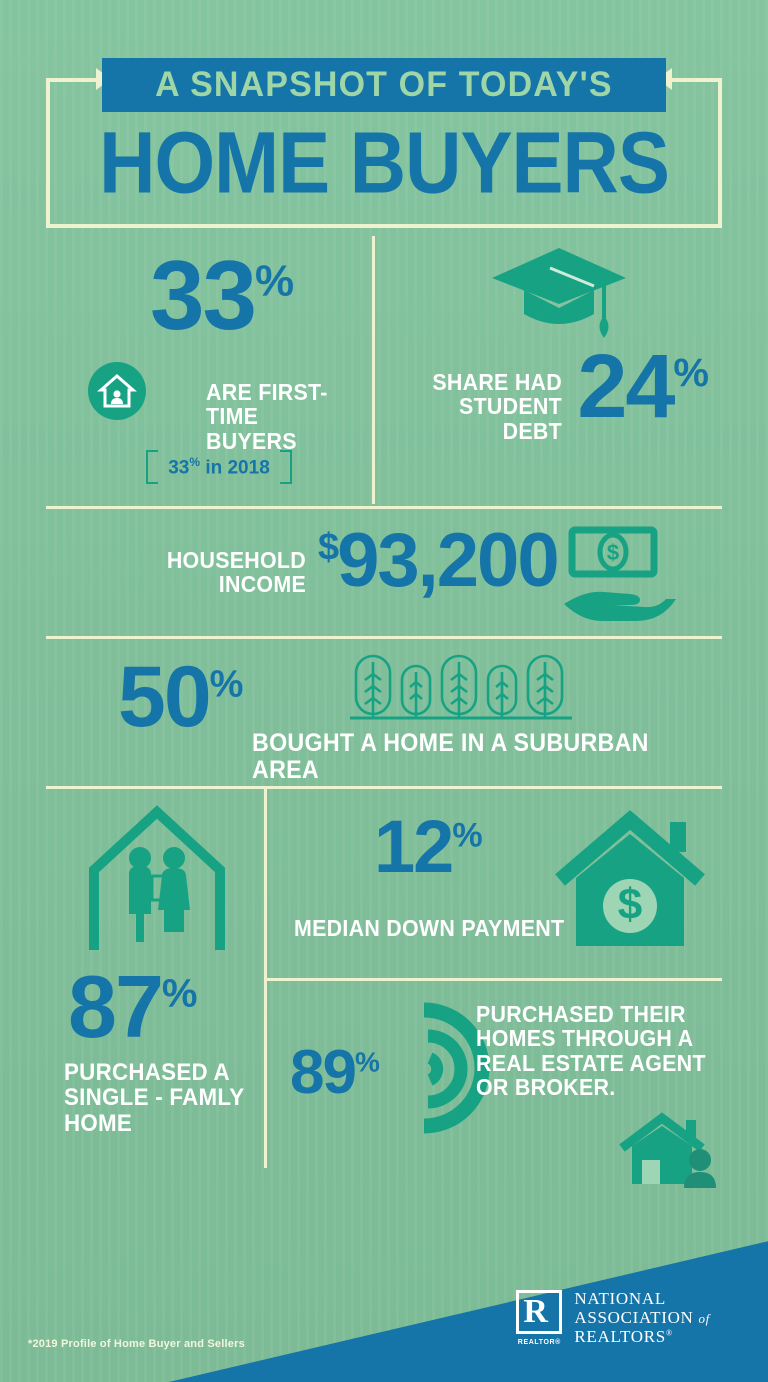 This screenshot has height=1382, width=768. Describe the element at coordinates (454, 1071) in the screenshot. I see `signal-arcs-icon` at that location.